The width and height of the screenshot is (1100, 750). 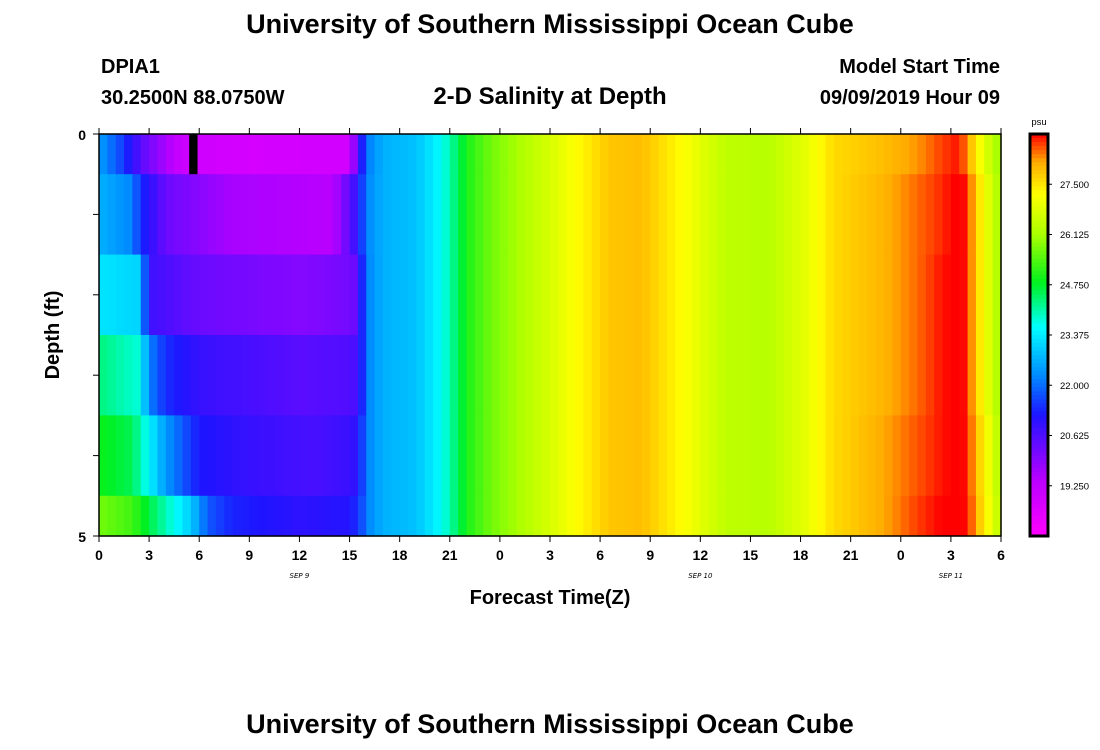 What do you see at coordinates (199, 555) in the screenshot?
I see `x-tick-label: 6` at bounding box center [199, 555].